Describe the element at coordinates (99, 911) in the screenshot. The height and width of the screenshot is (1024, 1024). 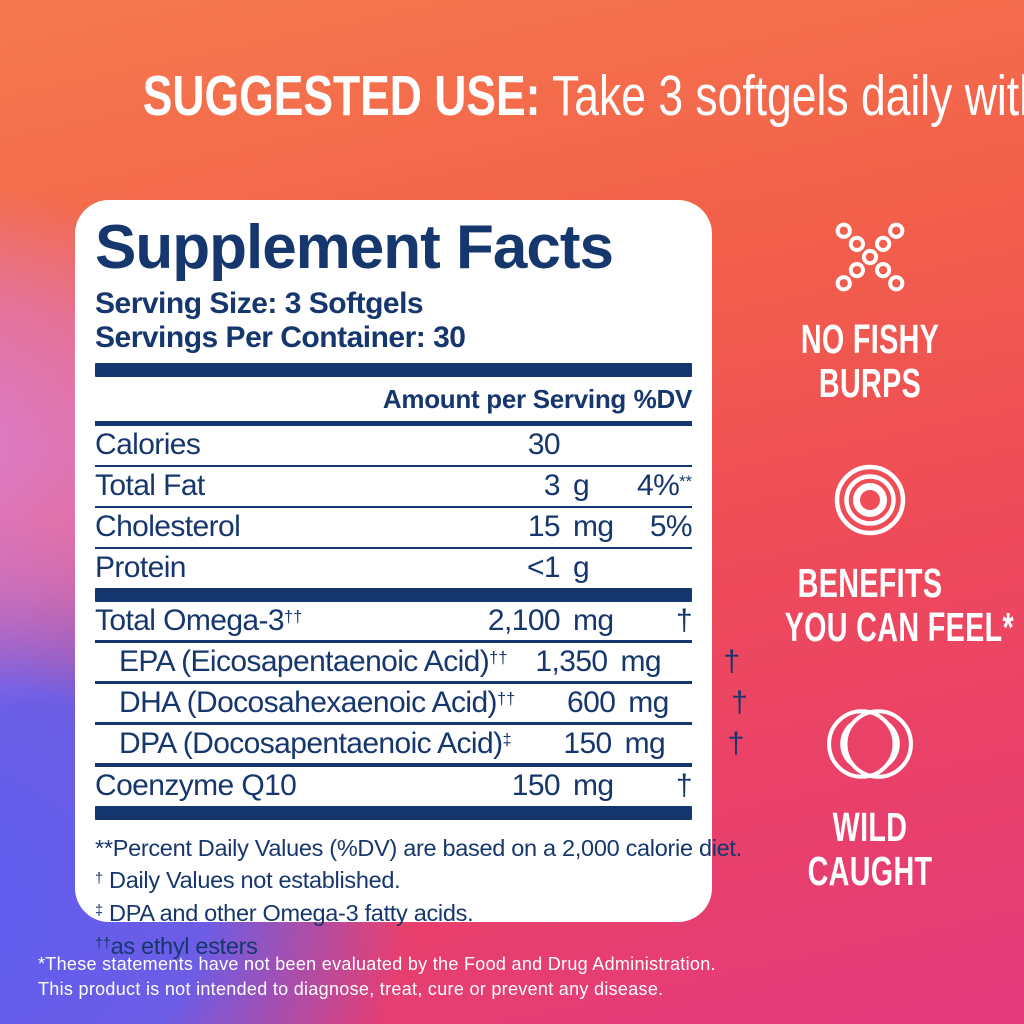
I see `footnote-sup: ‡` at that location.